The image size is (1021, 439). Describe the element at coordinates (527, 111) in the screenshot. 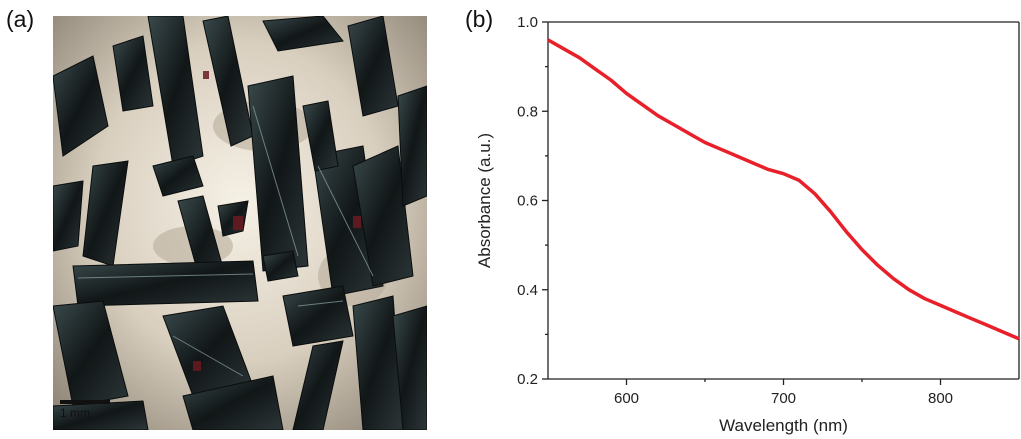

I see `y-tick-label: 0.8` at that location.